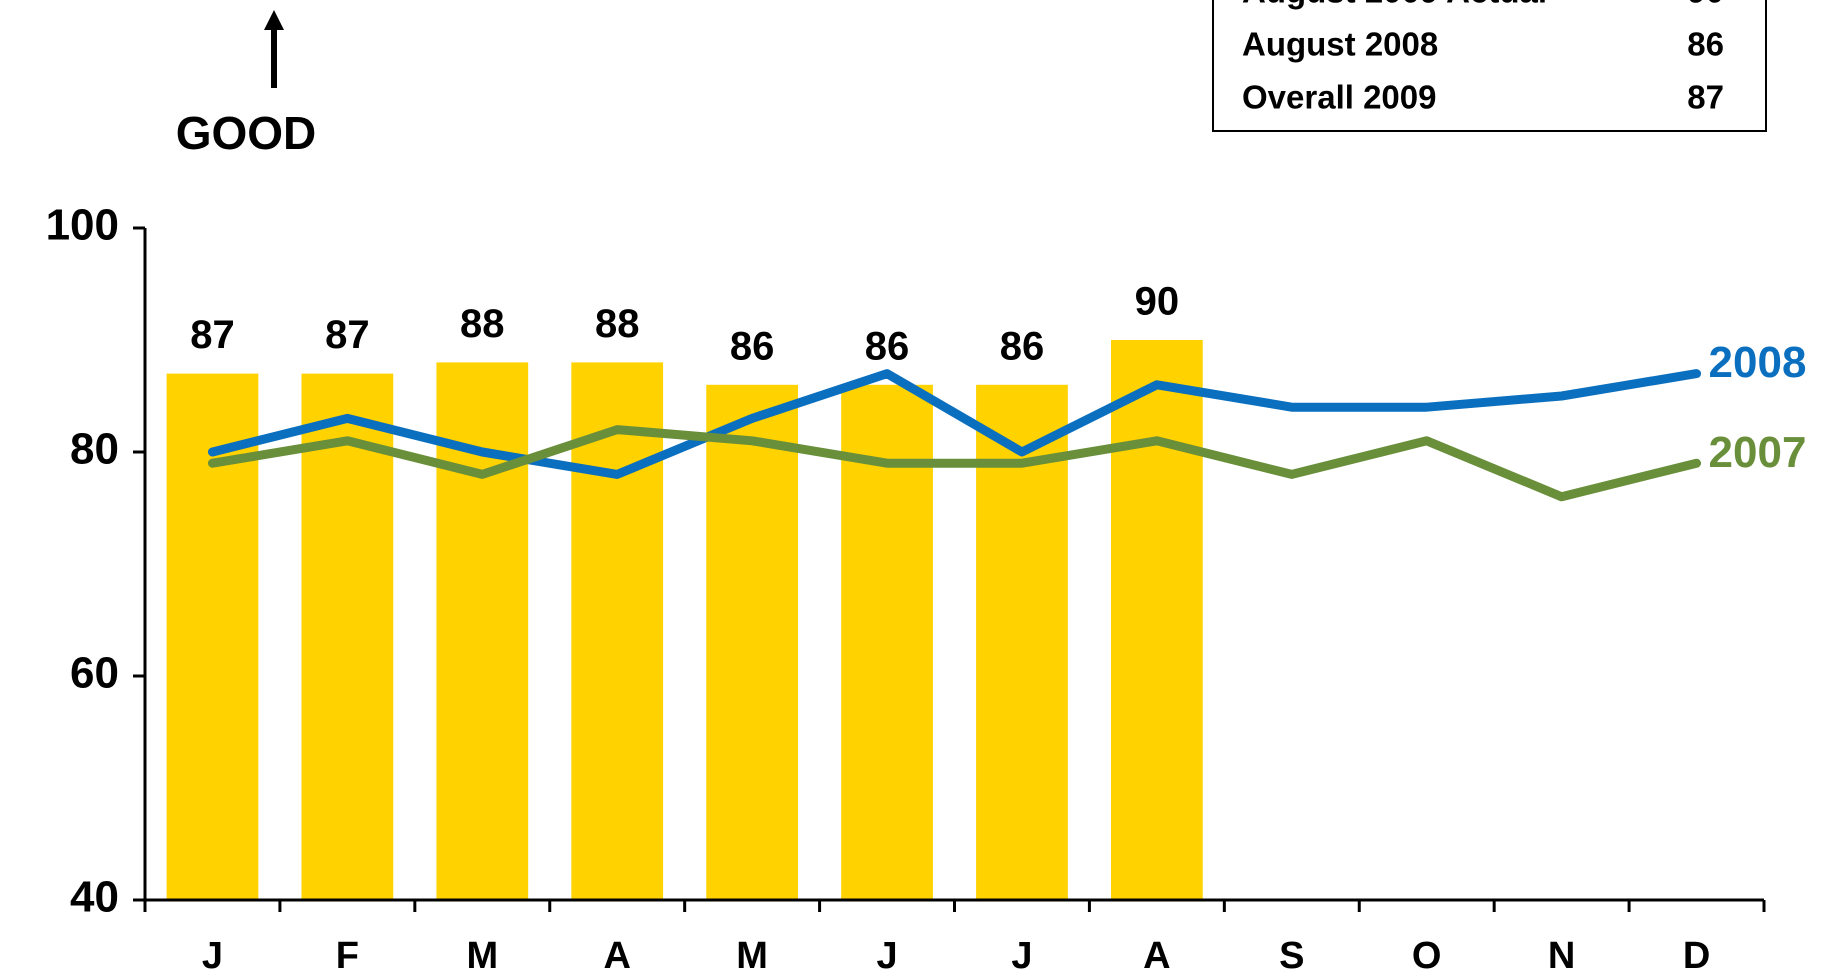 The width and height of the screenshot is (1828, 980). I want to click on x-tick-label: S, so click(1291, 956).